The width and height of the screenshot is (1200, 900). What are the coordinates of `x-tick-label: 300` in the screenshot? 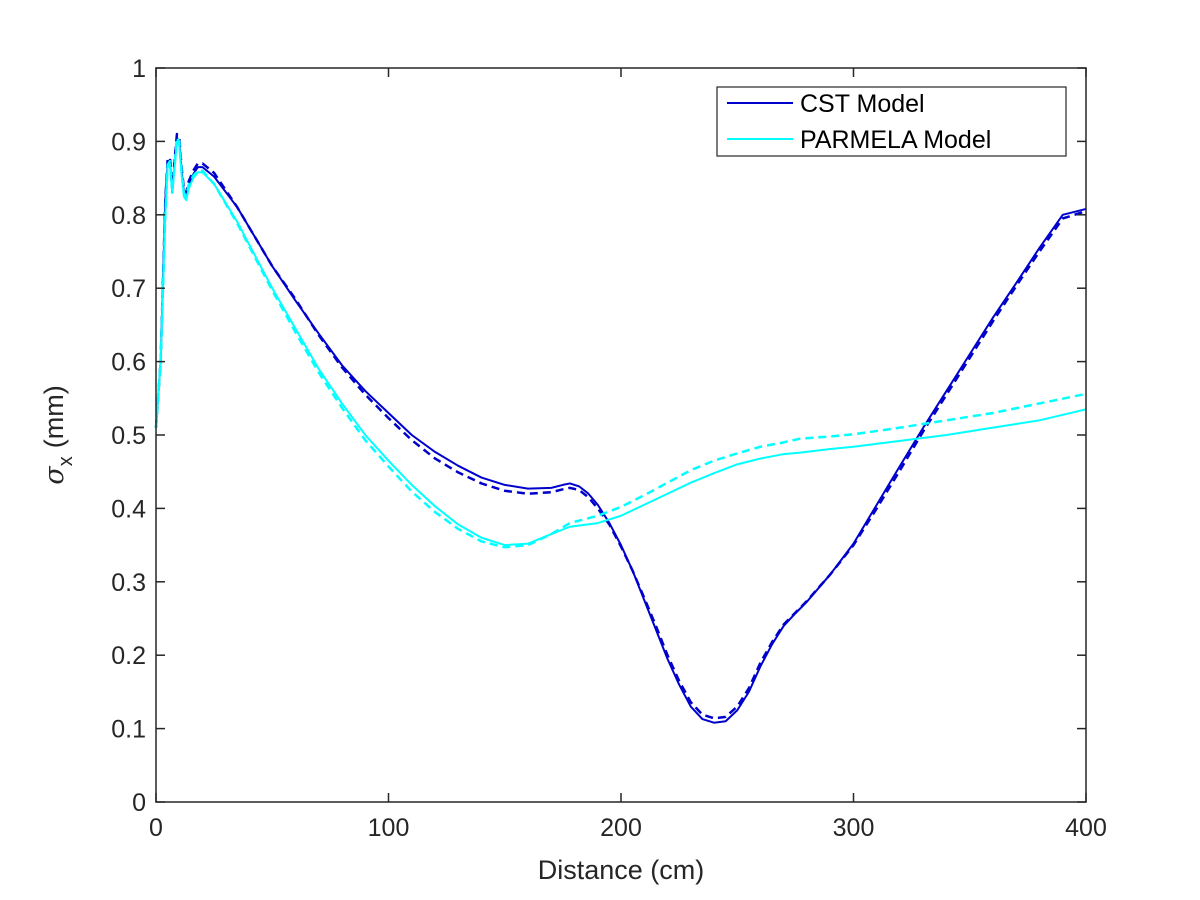 It's located at (854, 828).